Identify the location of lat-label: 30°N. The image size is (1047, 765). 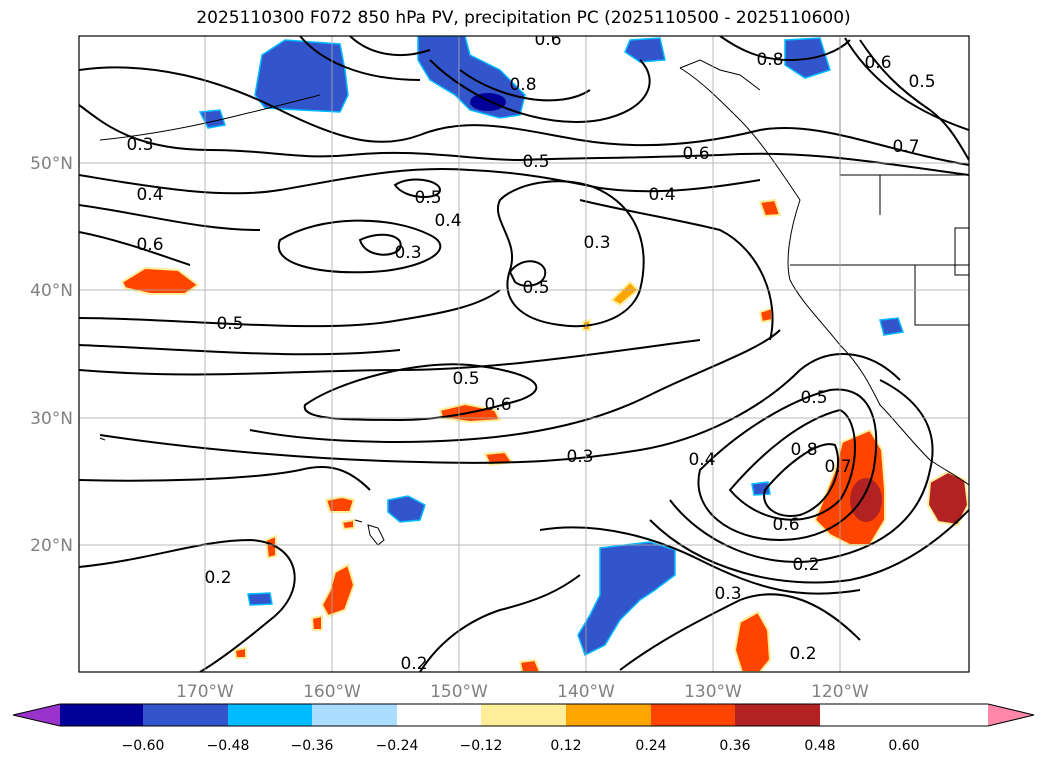
(51, 419).